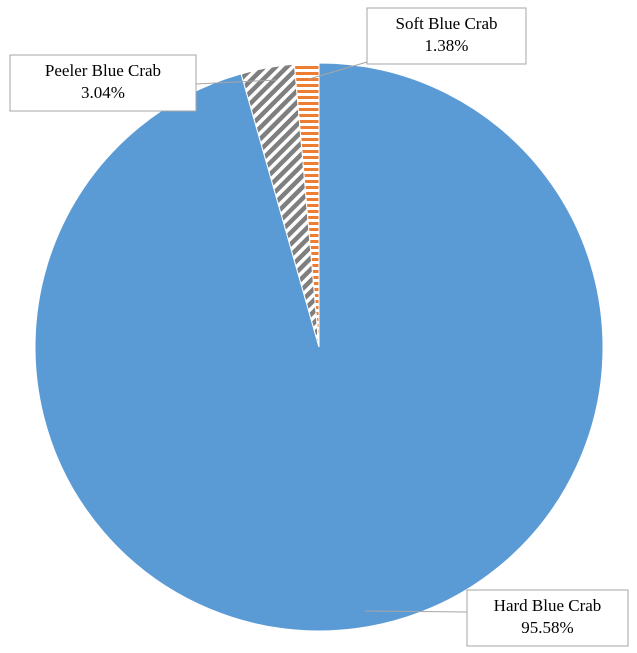  Describe the element at coordinates (547, 627) in the screenshot. I see `value-label: 95.58%` at that location.